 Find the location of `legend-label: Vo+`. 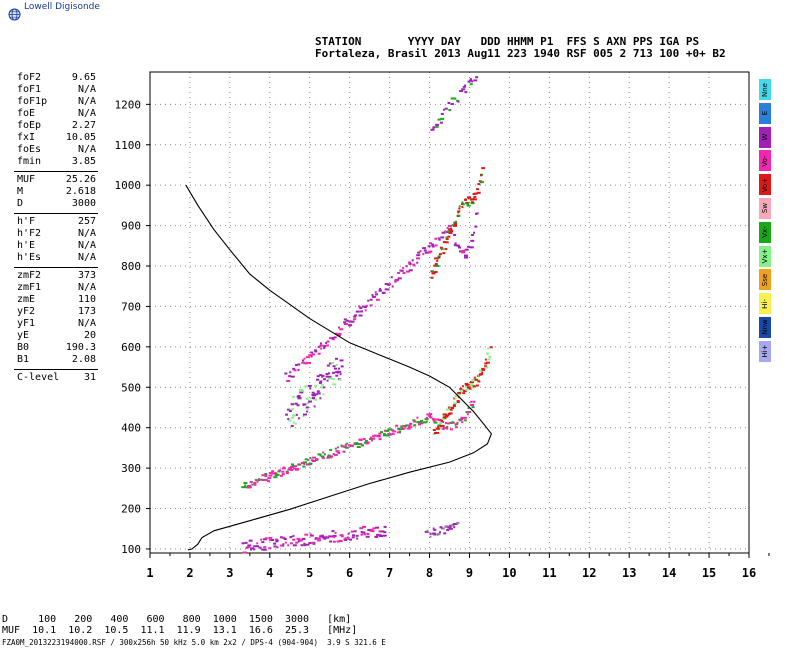

legend-label: Vo+ is located at coordinates (765, 184).